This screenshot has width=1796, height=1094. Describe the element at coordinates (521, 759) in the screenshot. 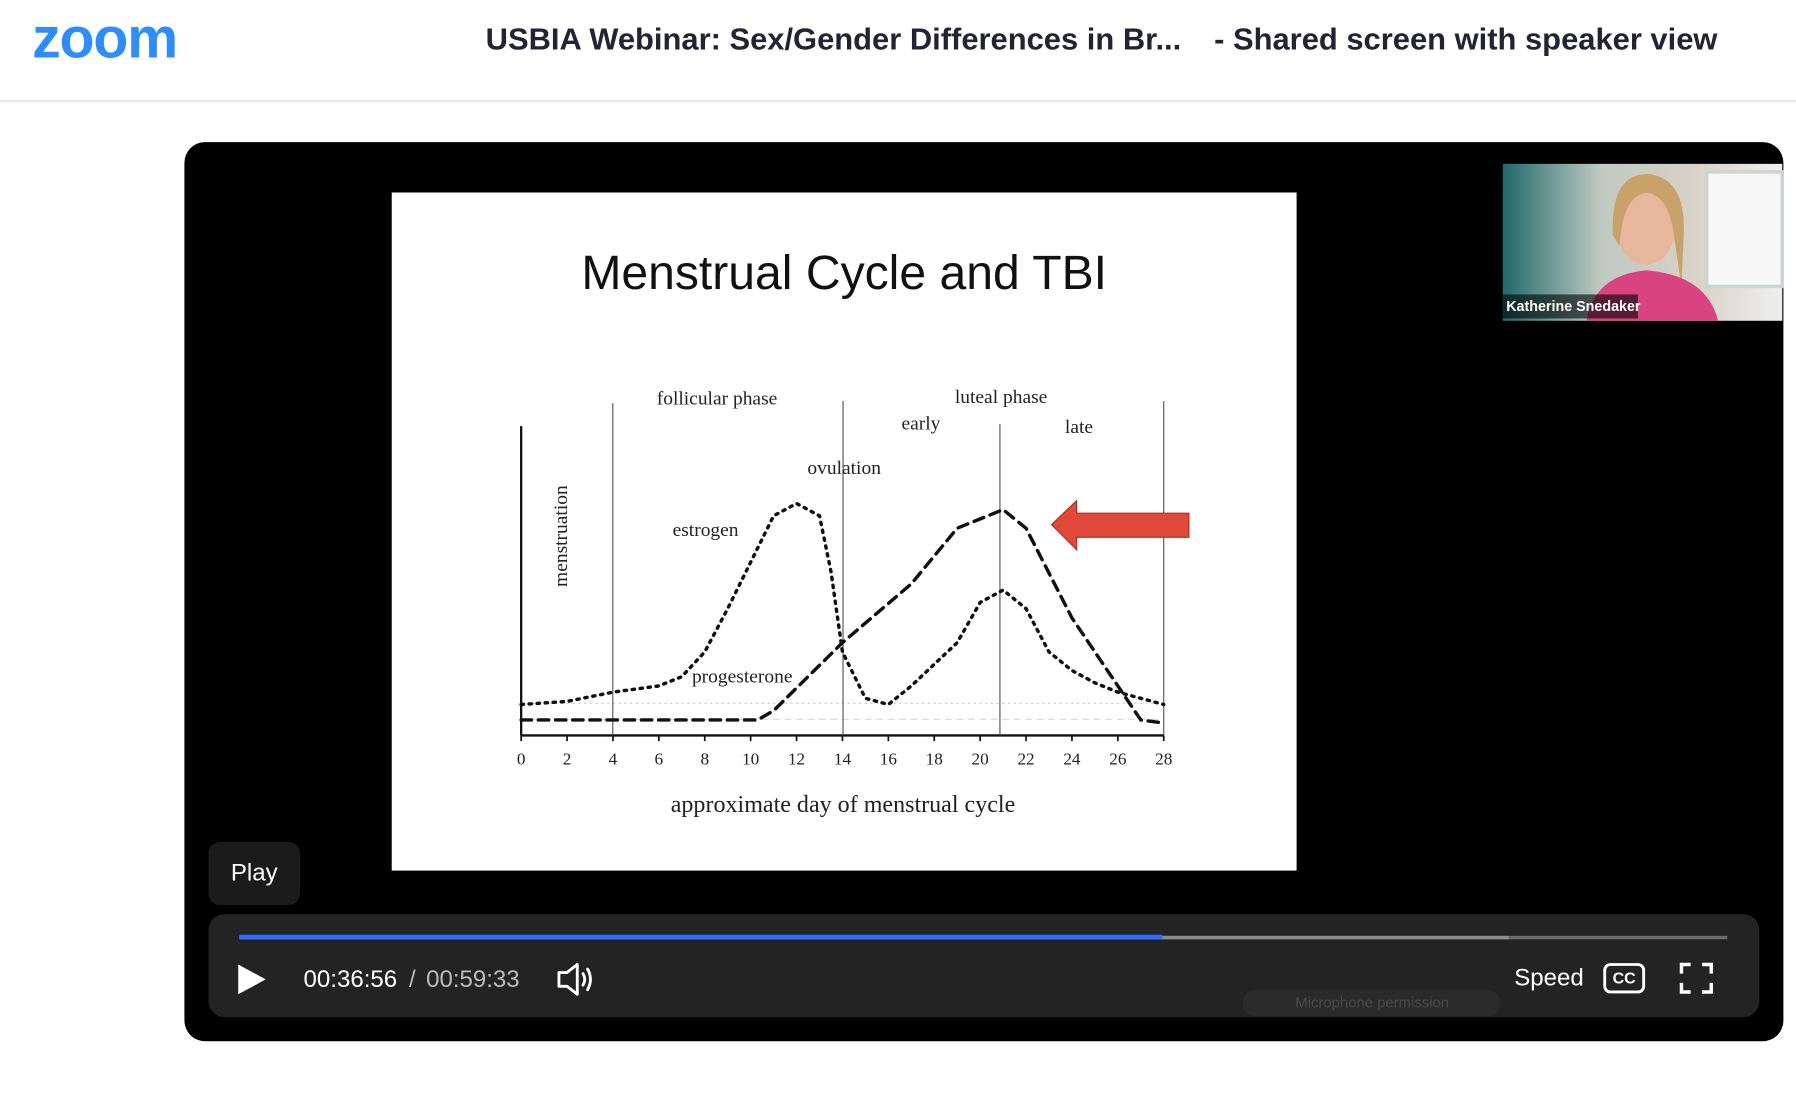

I see `x-tick-label: 0` at that location.